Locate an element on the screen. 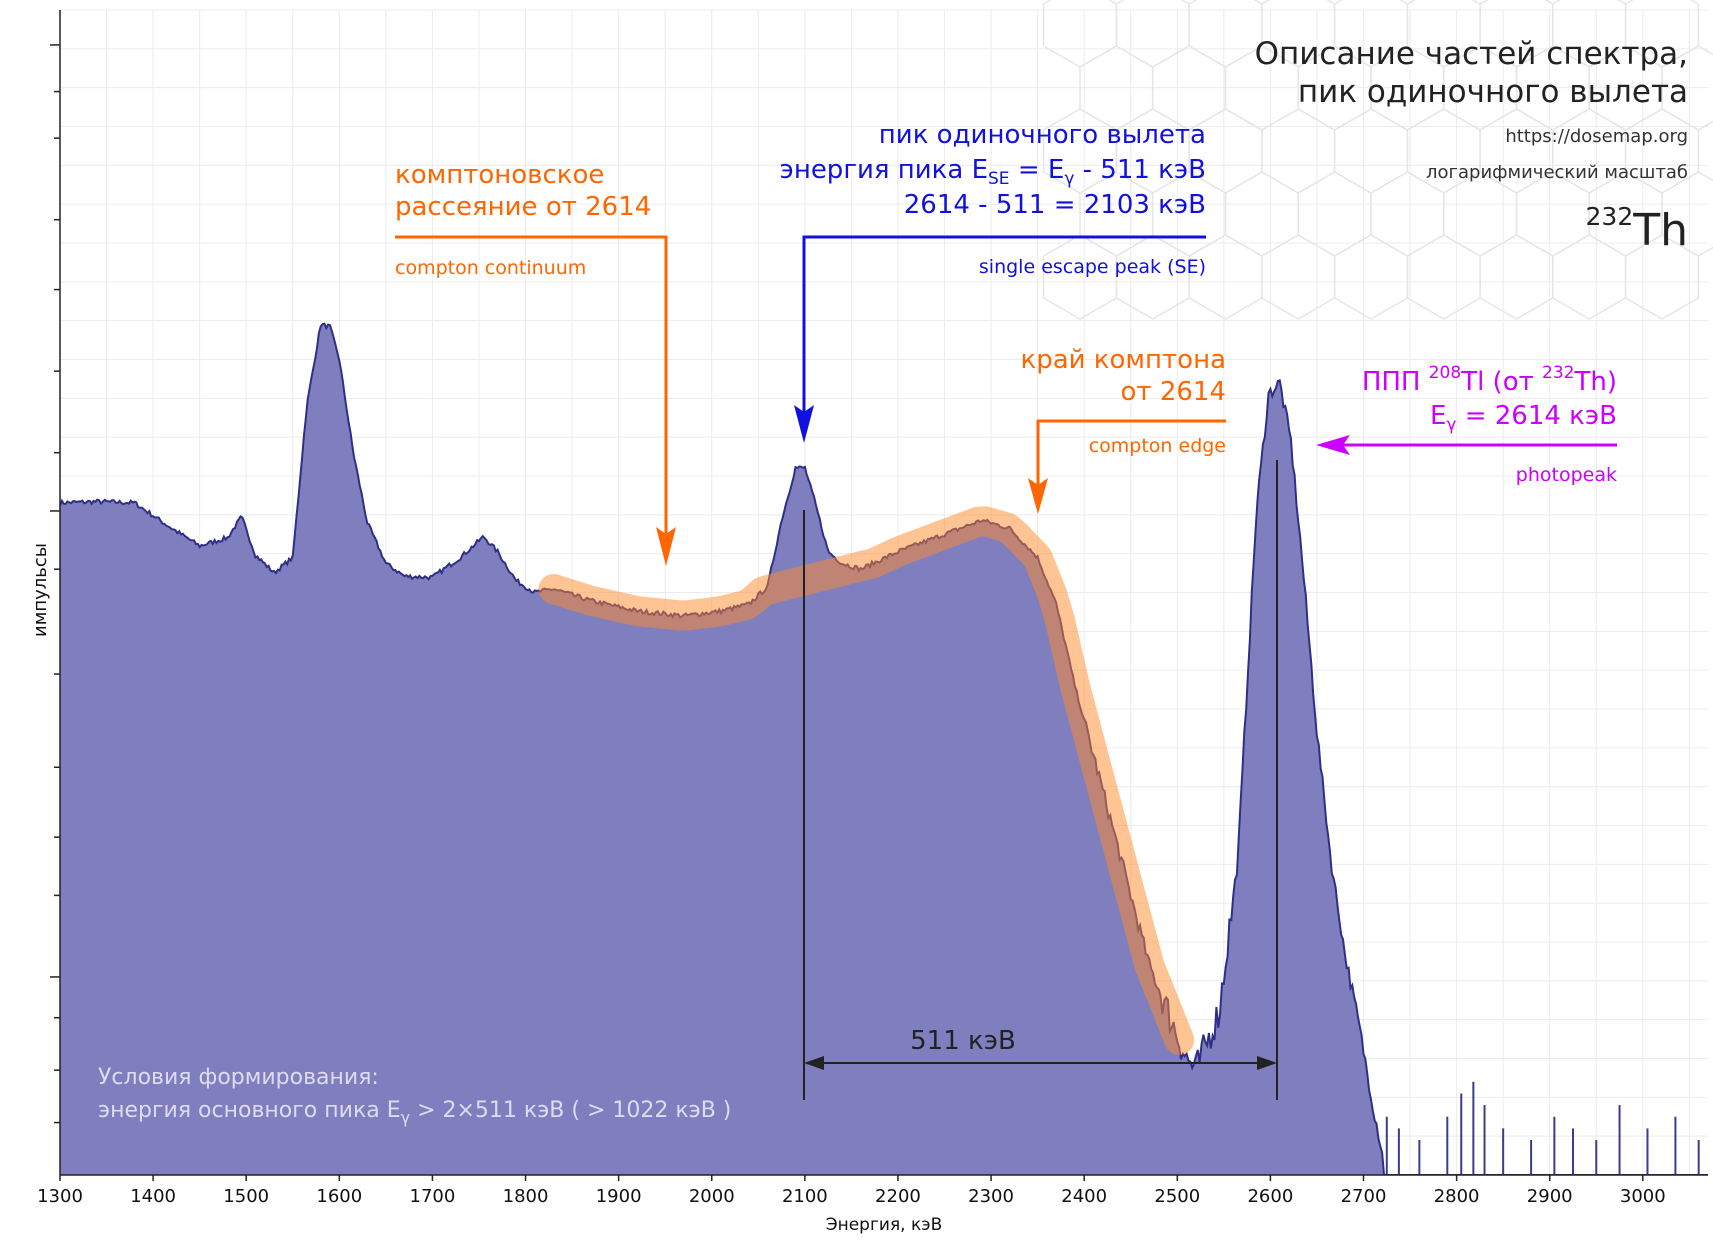 This screenshot has width=1713, height=1240. isotope-label: 232Th is located at coordinates (1637, 229).